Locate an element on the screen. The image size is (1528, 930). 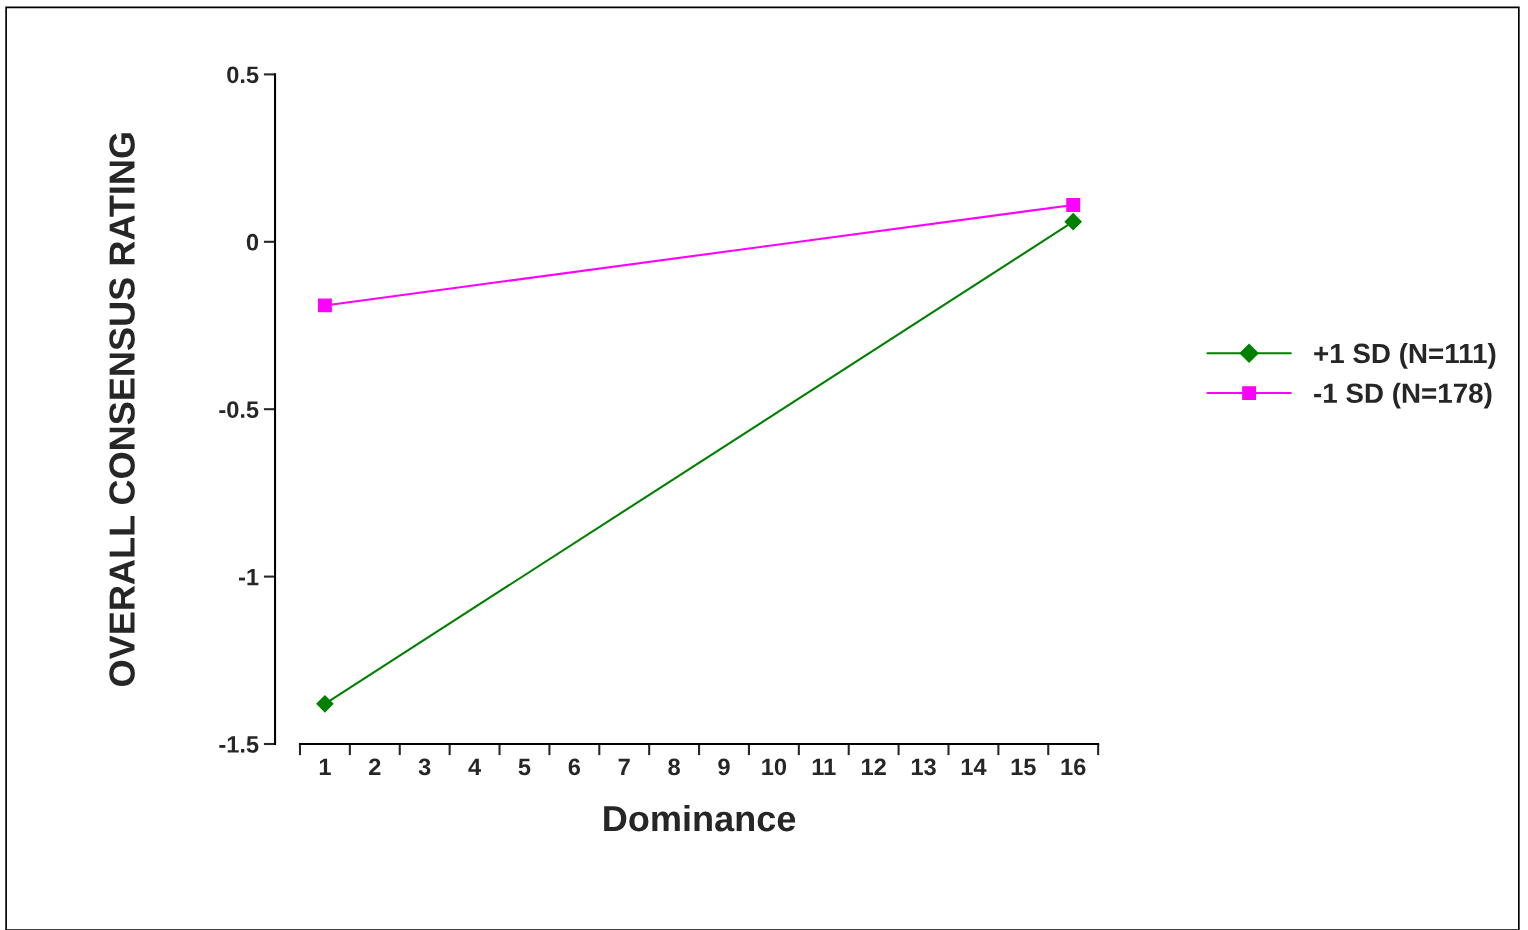
x-tick-label: 8 is located at coordinates (674, 767).